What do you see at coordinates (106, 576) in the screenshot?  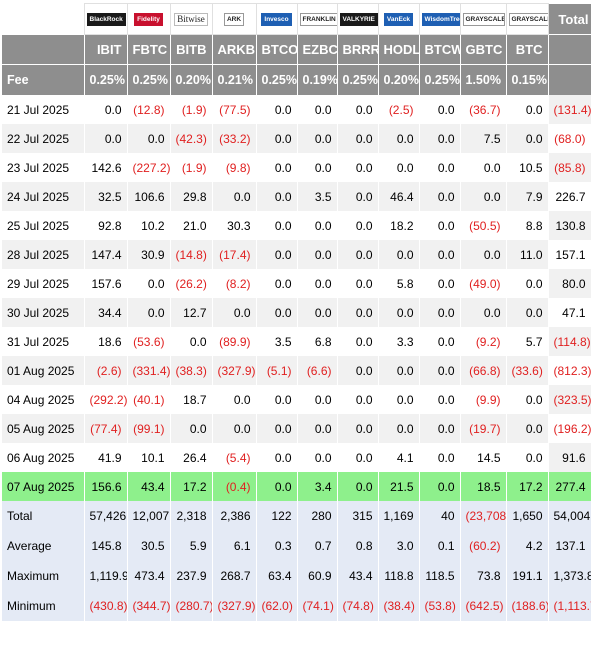 I see `summary-cell: 1,119.9` at bounding box center [106, 576].